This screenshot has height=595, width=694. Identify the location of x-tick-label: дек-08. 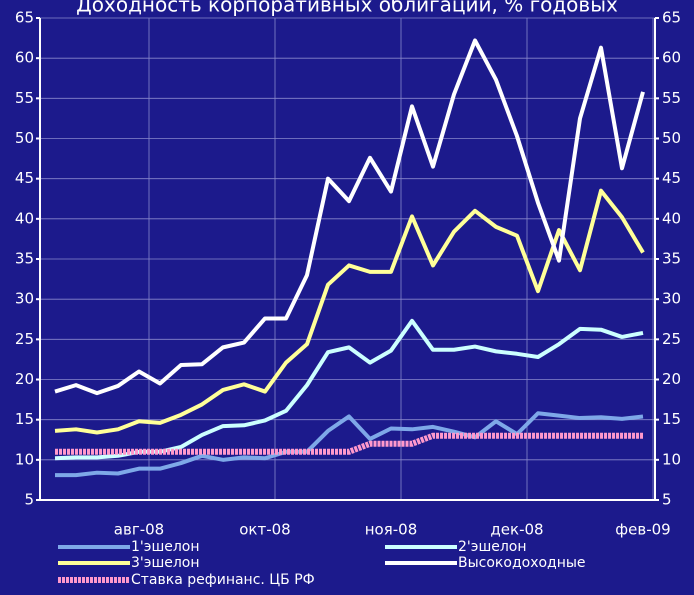
(516, 530).